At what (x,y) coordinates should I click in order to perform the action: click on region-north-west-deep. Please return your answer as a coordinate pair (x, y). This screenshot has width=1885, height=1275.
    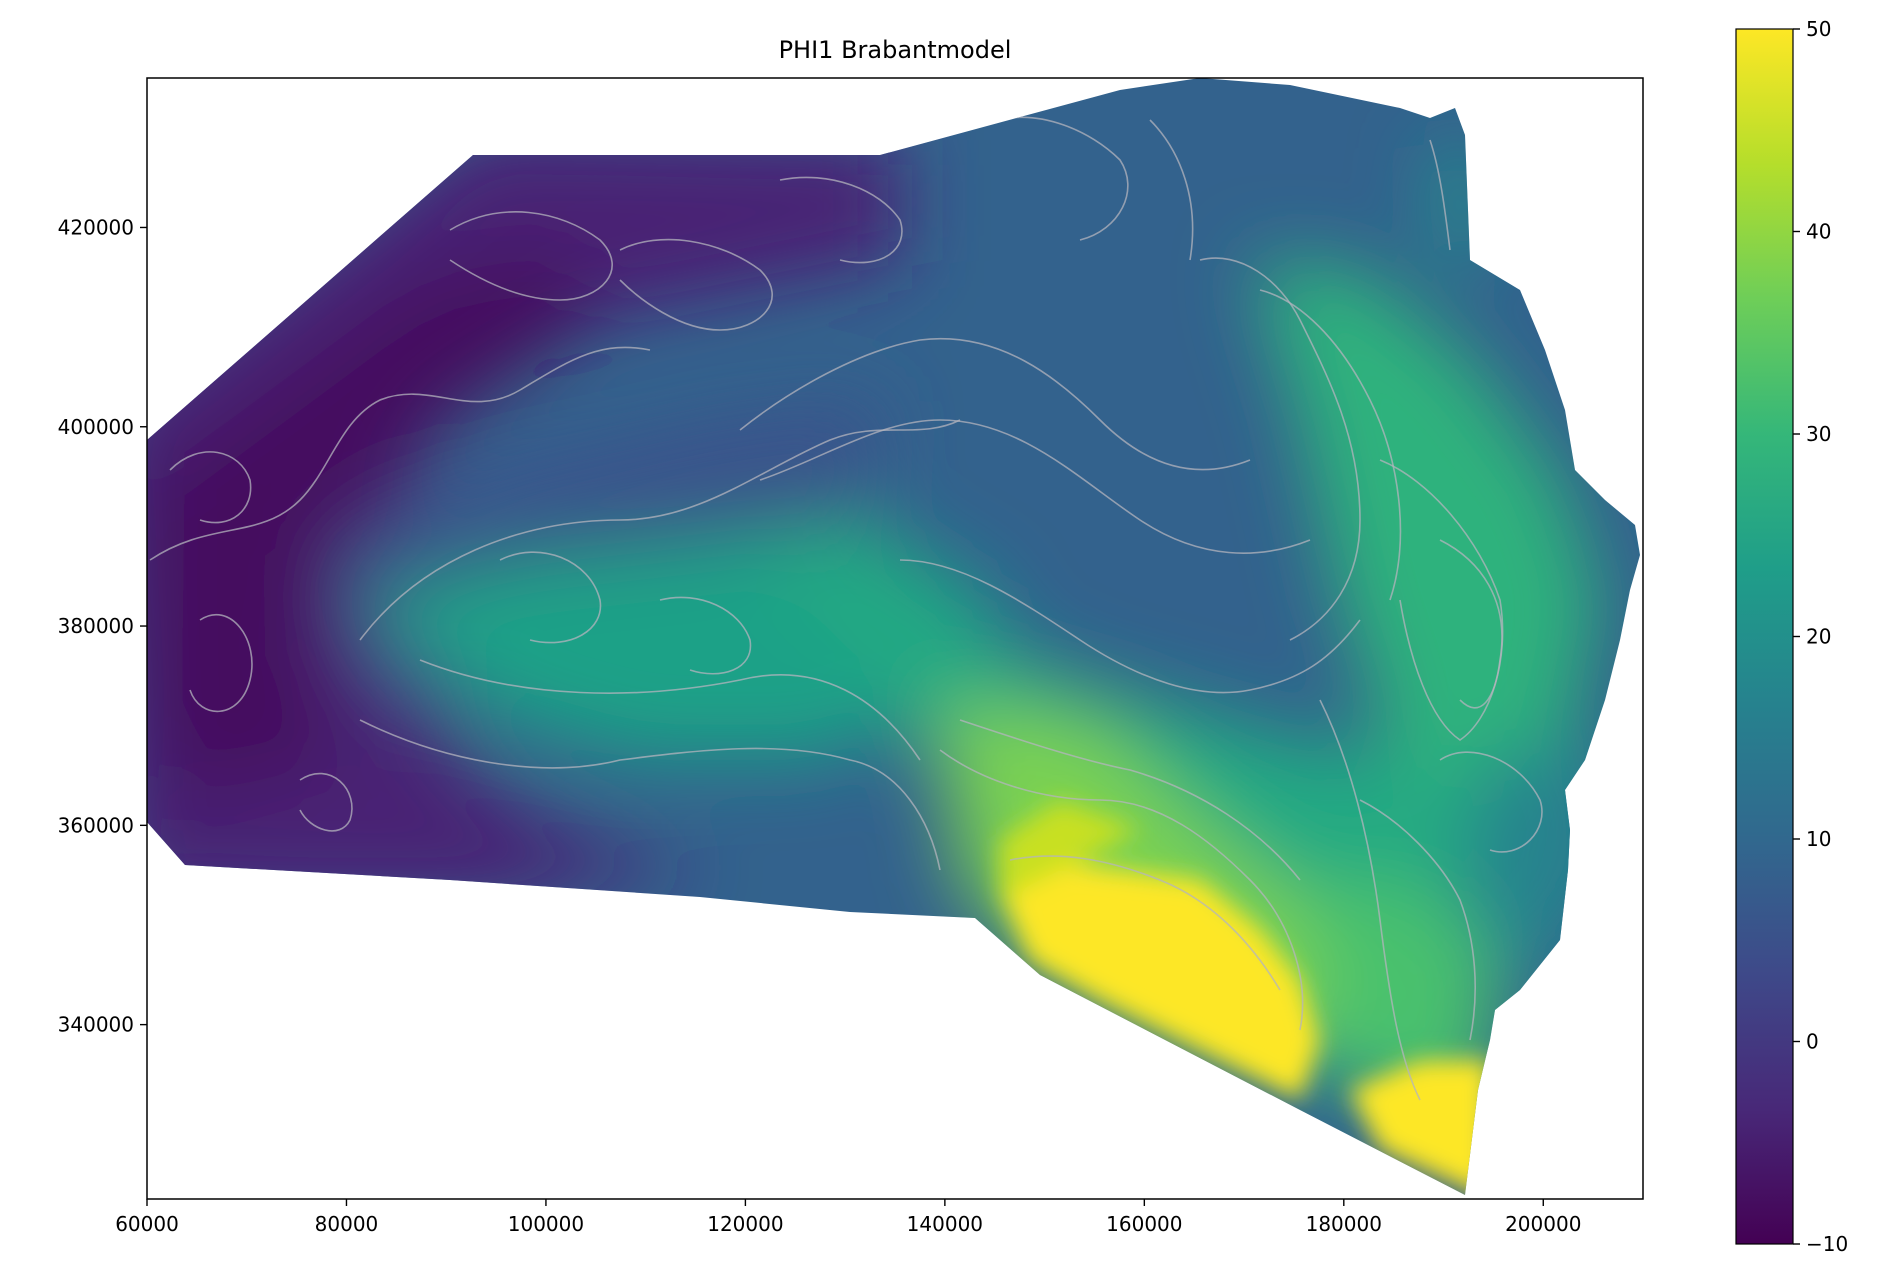
    Looking at the image, I should click on (375, 525).